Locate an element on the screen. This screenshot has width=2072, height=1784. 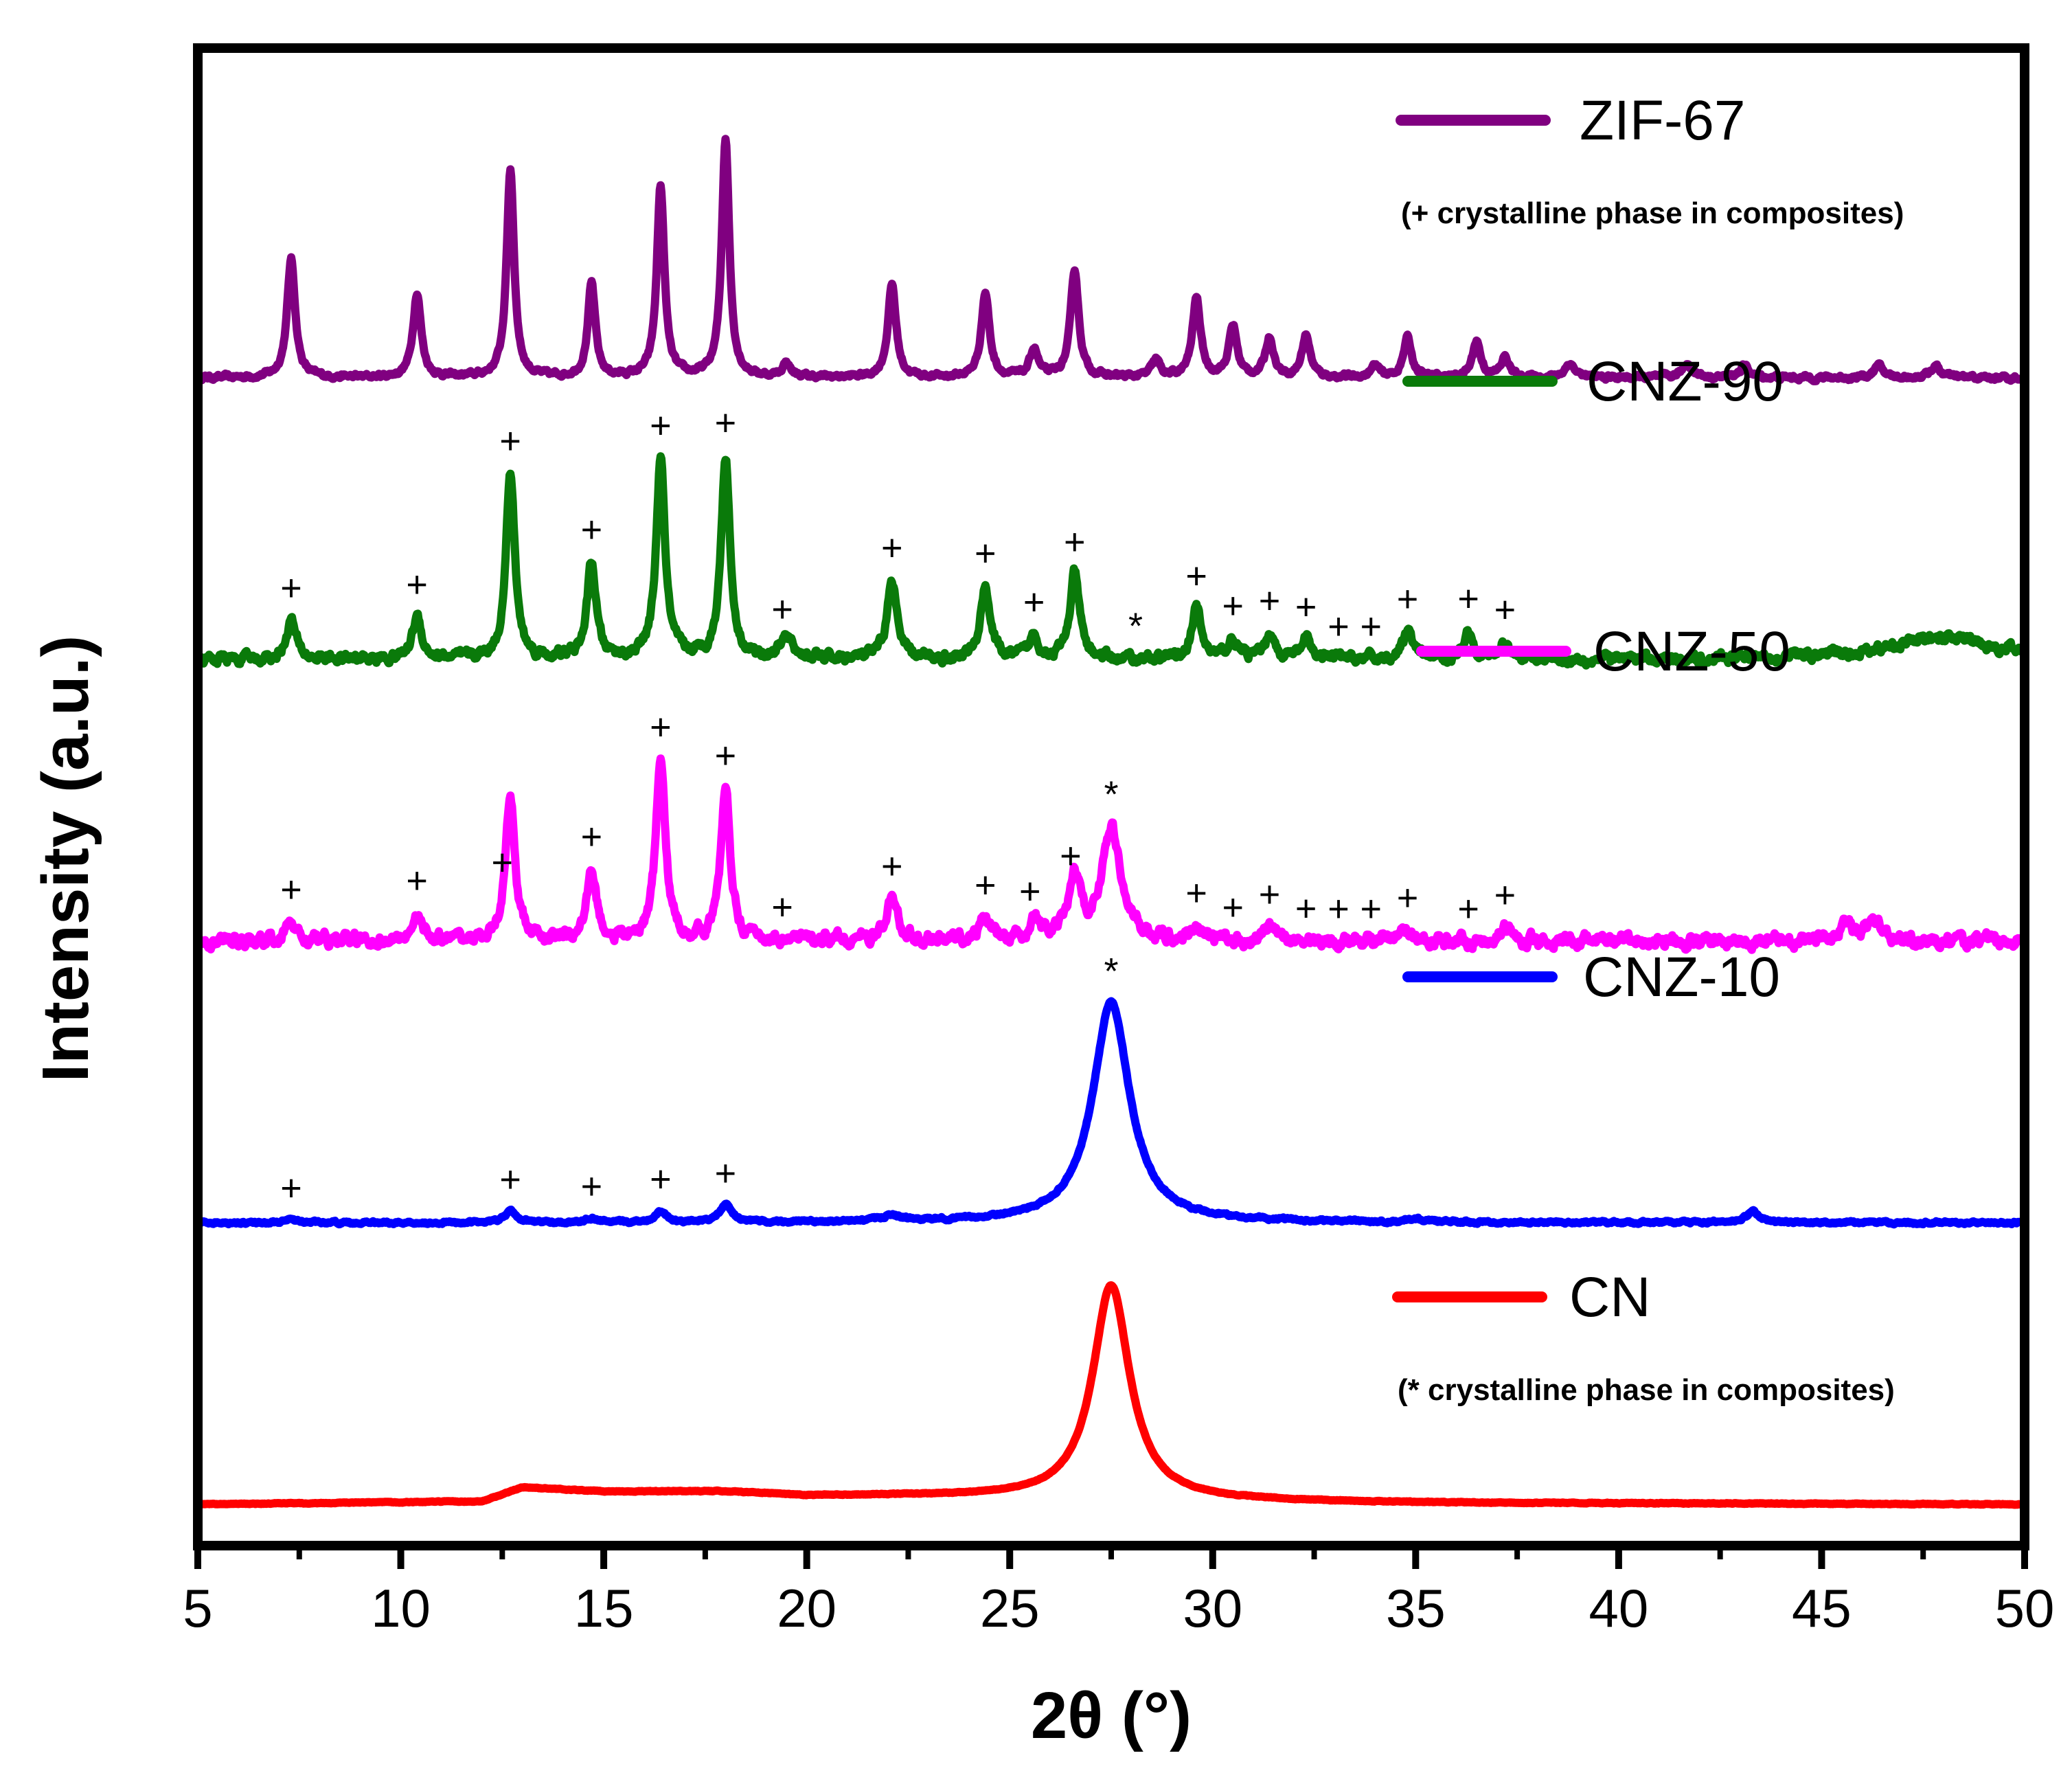
legend-note-zif-67: (+ crystalline phase in composites) is located at coordinates (1652, 213).